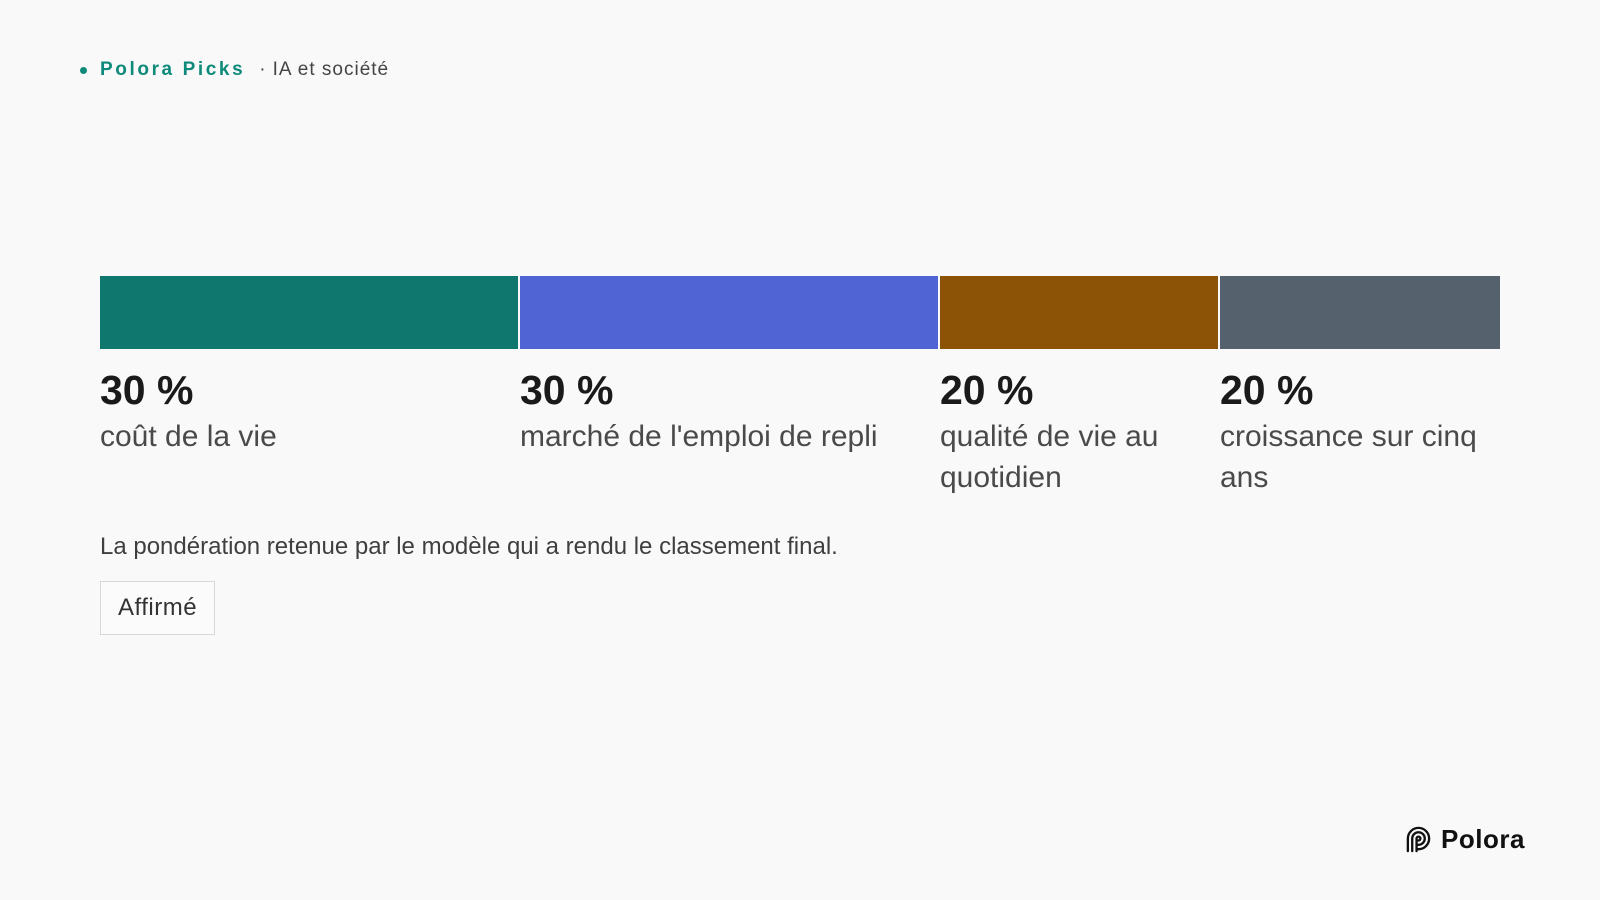 The height and width of the screenshot is (900, 1600). I want to click on brand-dot-icon, so click(83, 70).